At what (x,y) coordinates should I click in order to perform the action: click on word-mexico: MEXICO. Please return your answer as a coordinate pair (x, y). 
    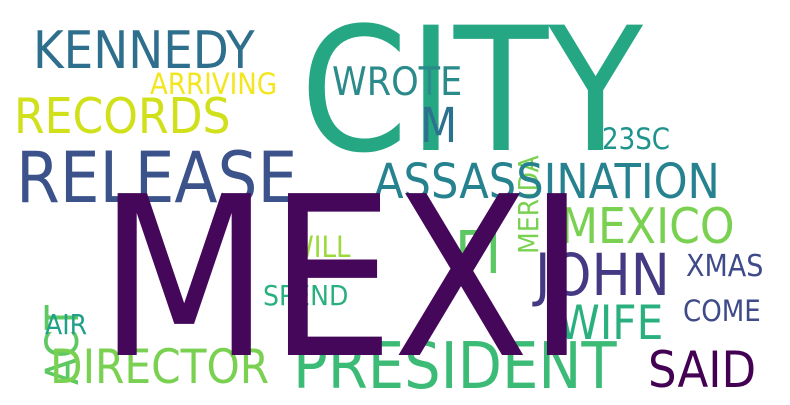
    Looking at the image, I should click on (647, 226).